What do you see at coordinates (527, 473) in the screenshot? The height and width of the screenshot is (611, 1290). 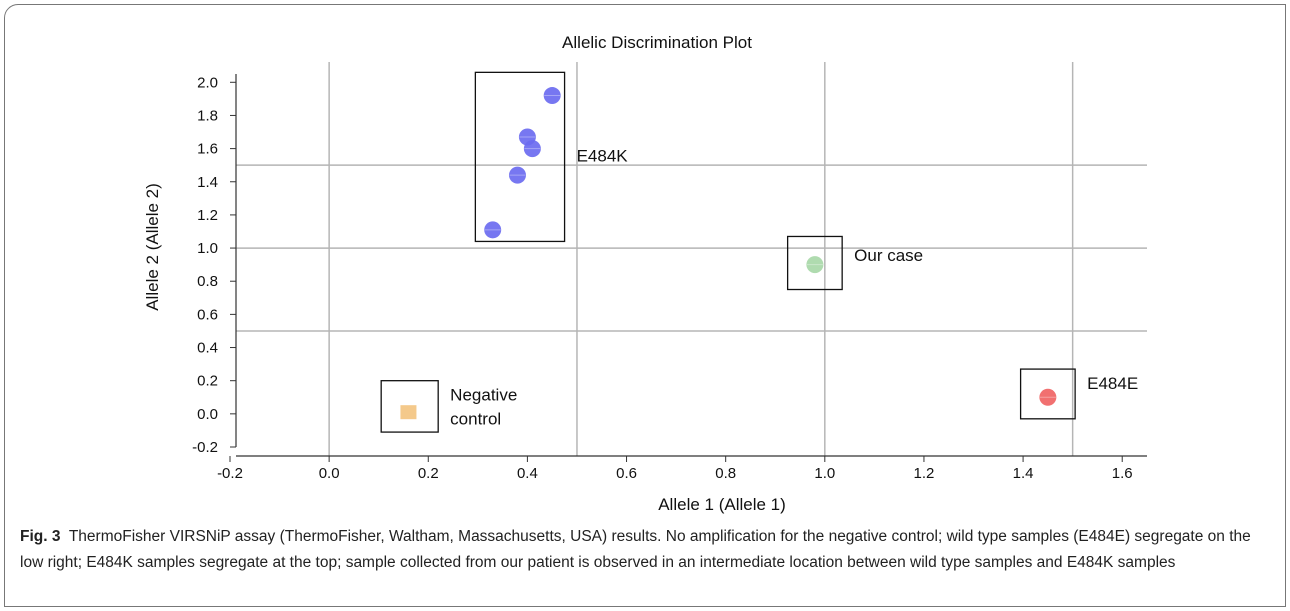 I see `x-tick-label: 0.4` at bounding box center [527, 473].